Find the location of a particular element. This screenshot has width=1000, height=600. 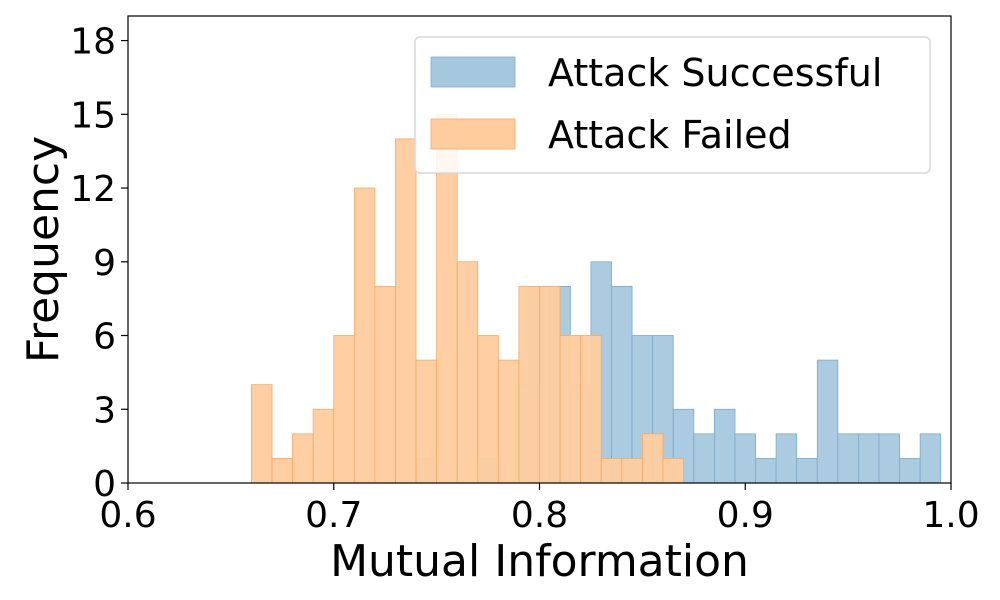

x-axis-ticks: 0.6 0.7 0.8 0.9 1.0 is located at coordinates (539, 509).